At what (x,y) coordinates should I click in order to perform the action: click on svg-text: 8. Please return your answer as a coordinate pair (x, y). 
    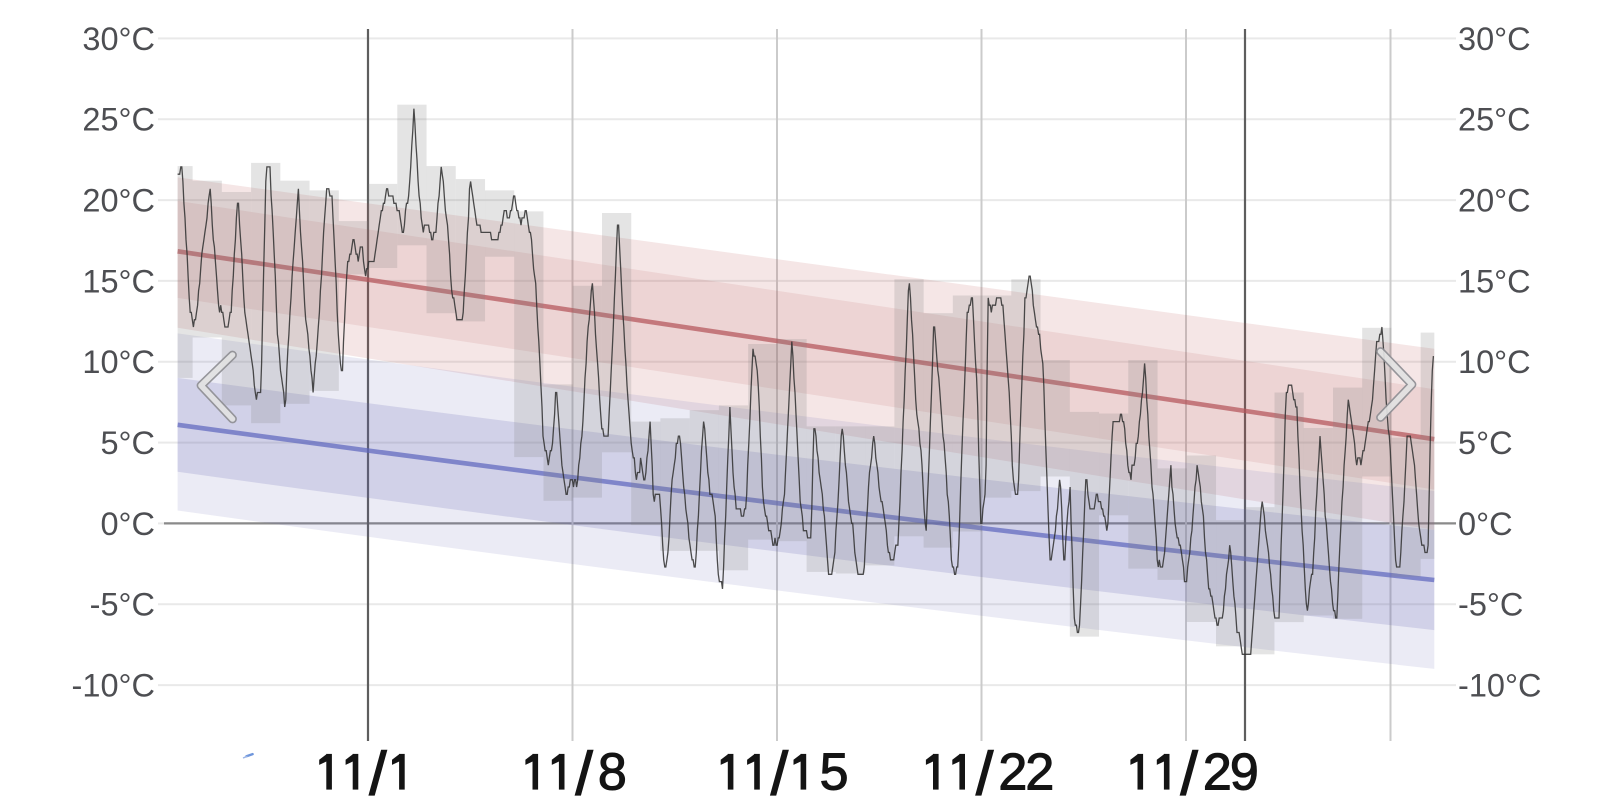
    Looking at the image, I should click on (612, 773).